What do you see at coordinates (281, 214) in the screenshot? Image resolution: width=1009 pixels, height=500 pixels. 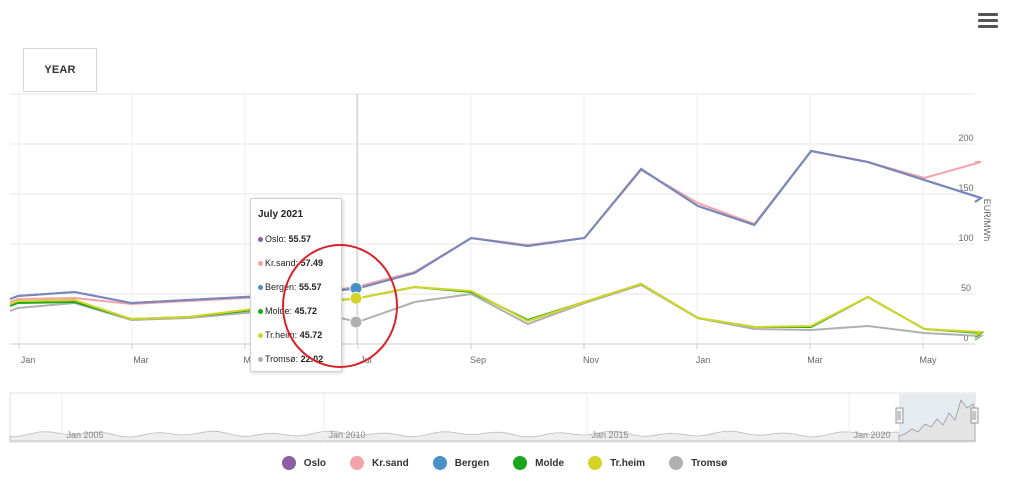 I see `tooltip-title: July 2021` at bounding box center [281, 214].